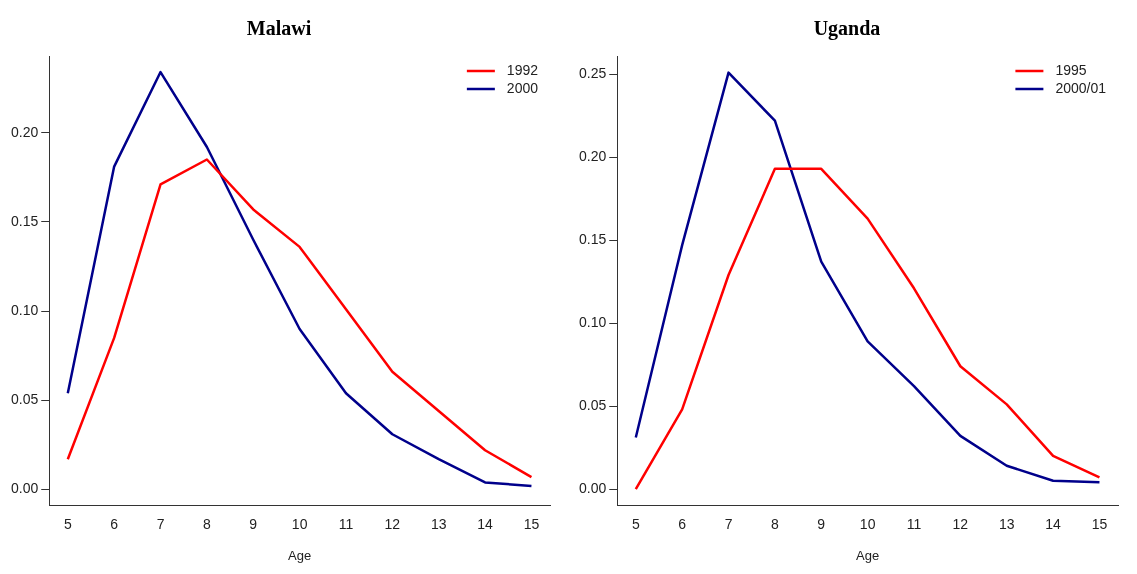 Image resolution: width=1137 pixels, height=574 pixels. Describe the element at coordinates (1081, 87) in the screenshot. I see `legend-label: 2000/01` at that location.